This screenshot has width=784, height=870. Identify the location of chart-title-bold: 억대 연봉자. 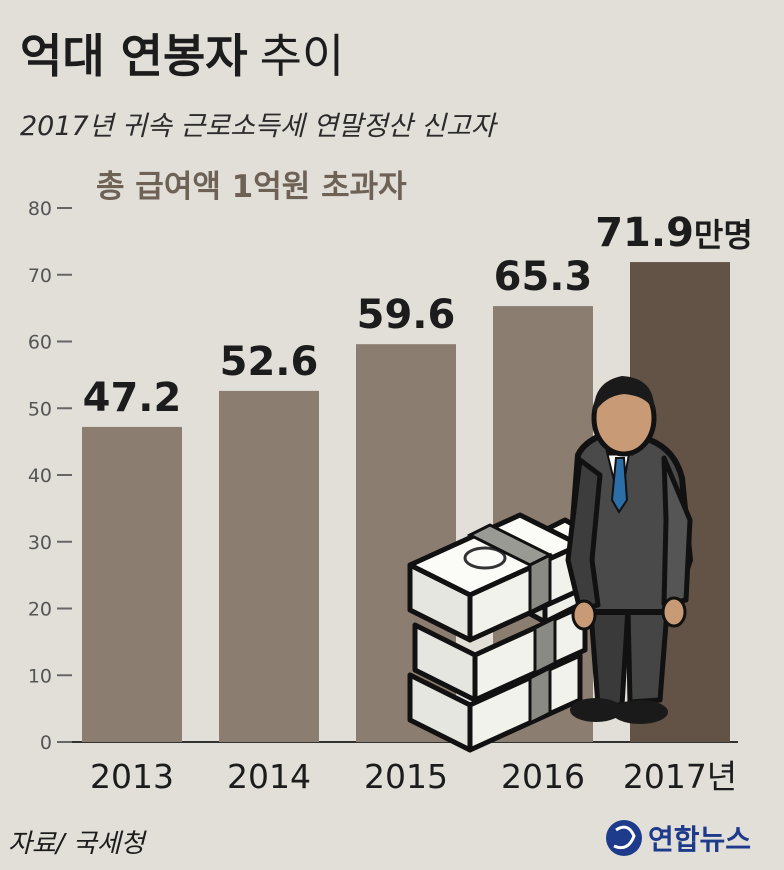
(134, 56).